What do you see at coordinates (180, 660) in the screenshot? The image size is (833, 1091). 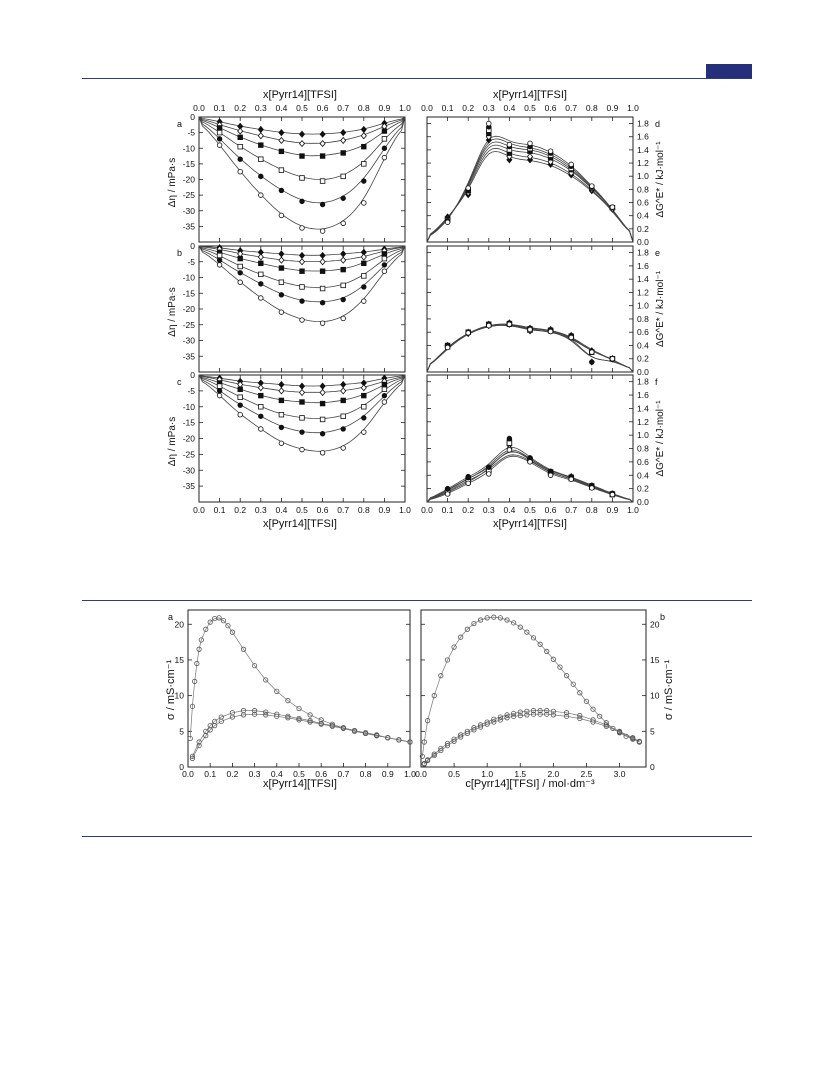 I see `ytick-label-a2: 15` at bounding box center [180, 660].